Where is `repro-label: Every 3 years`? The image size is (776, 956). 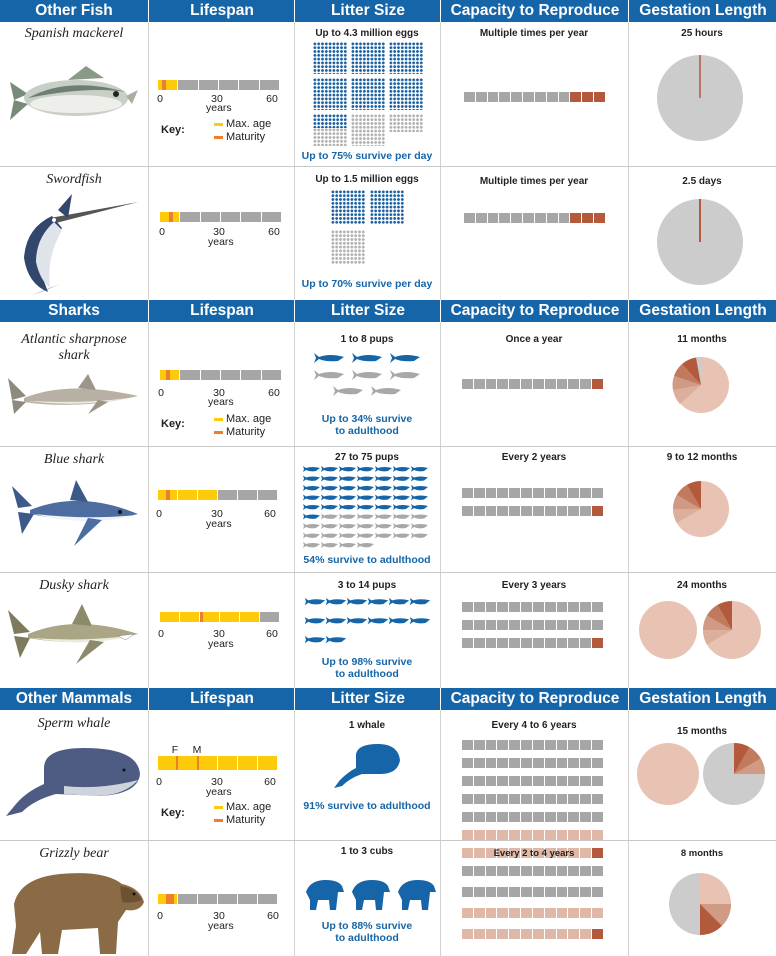
repro-label: Every 3 years is located at coordinates (534, 585).